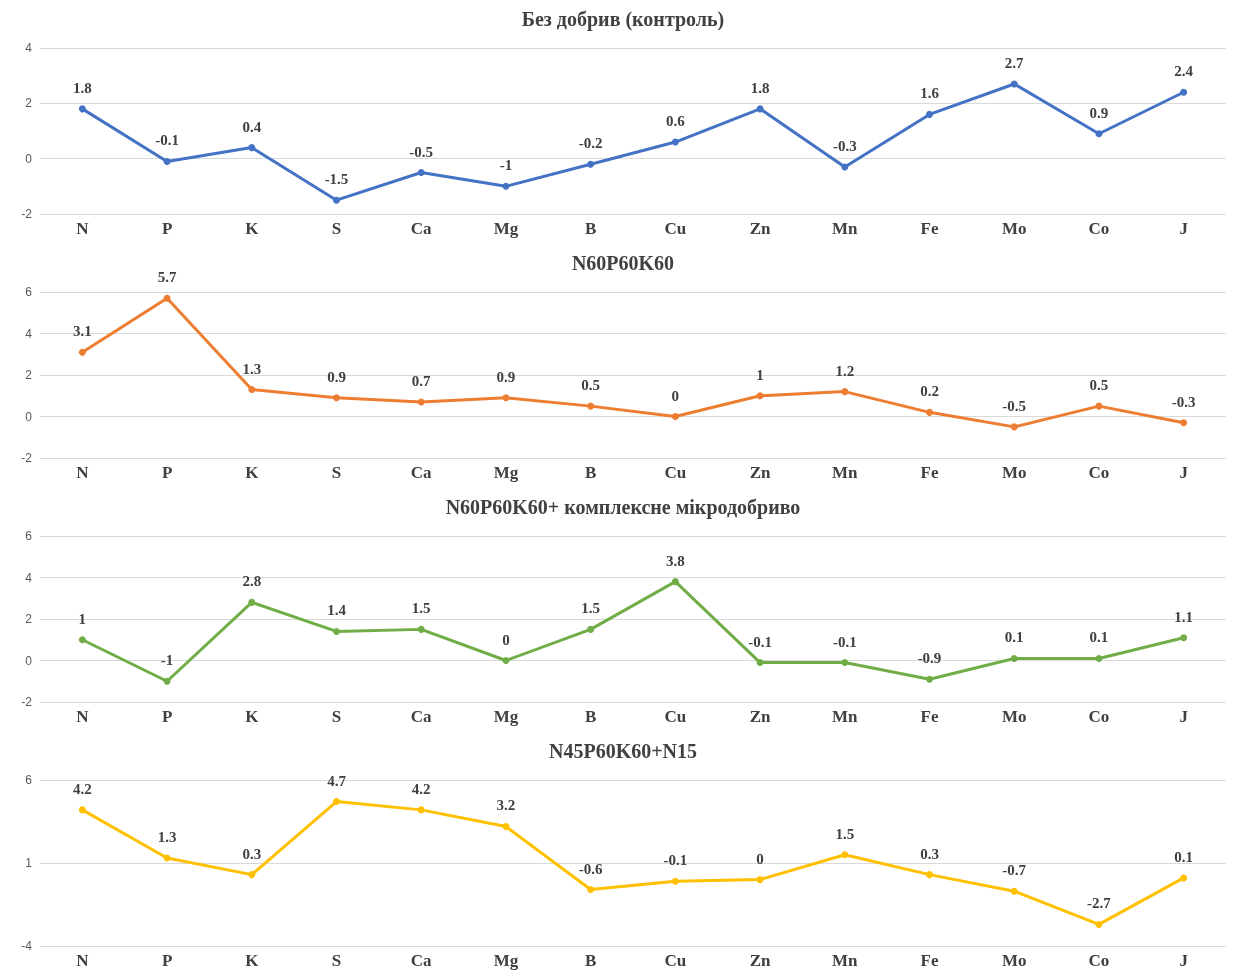 This screenshot has width=1246, height=976. I want to click on chart-title: N60P60K60+ комплексне мікродобриво, so click(623, 507).